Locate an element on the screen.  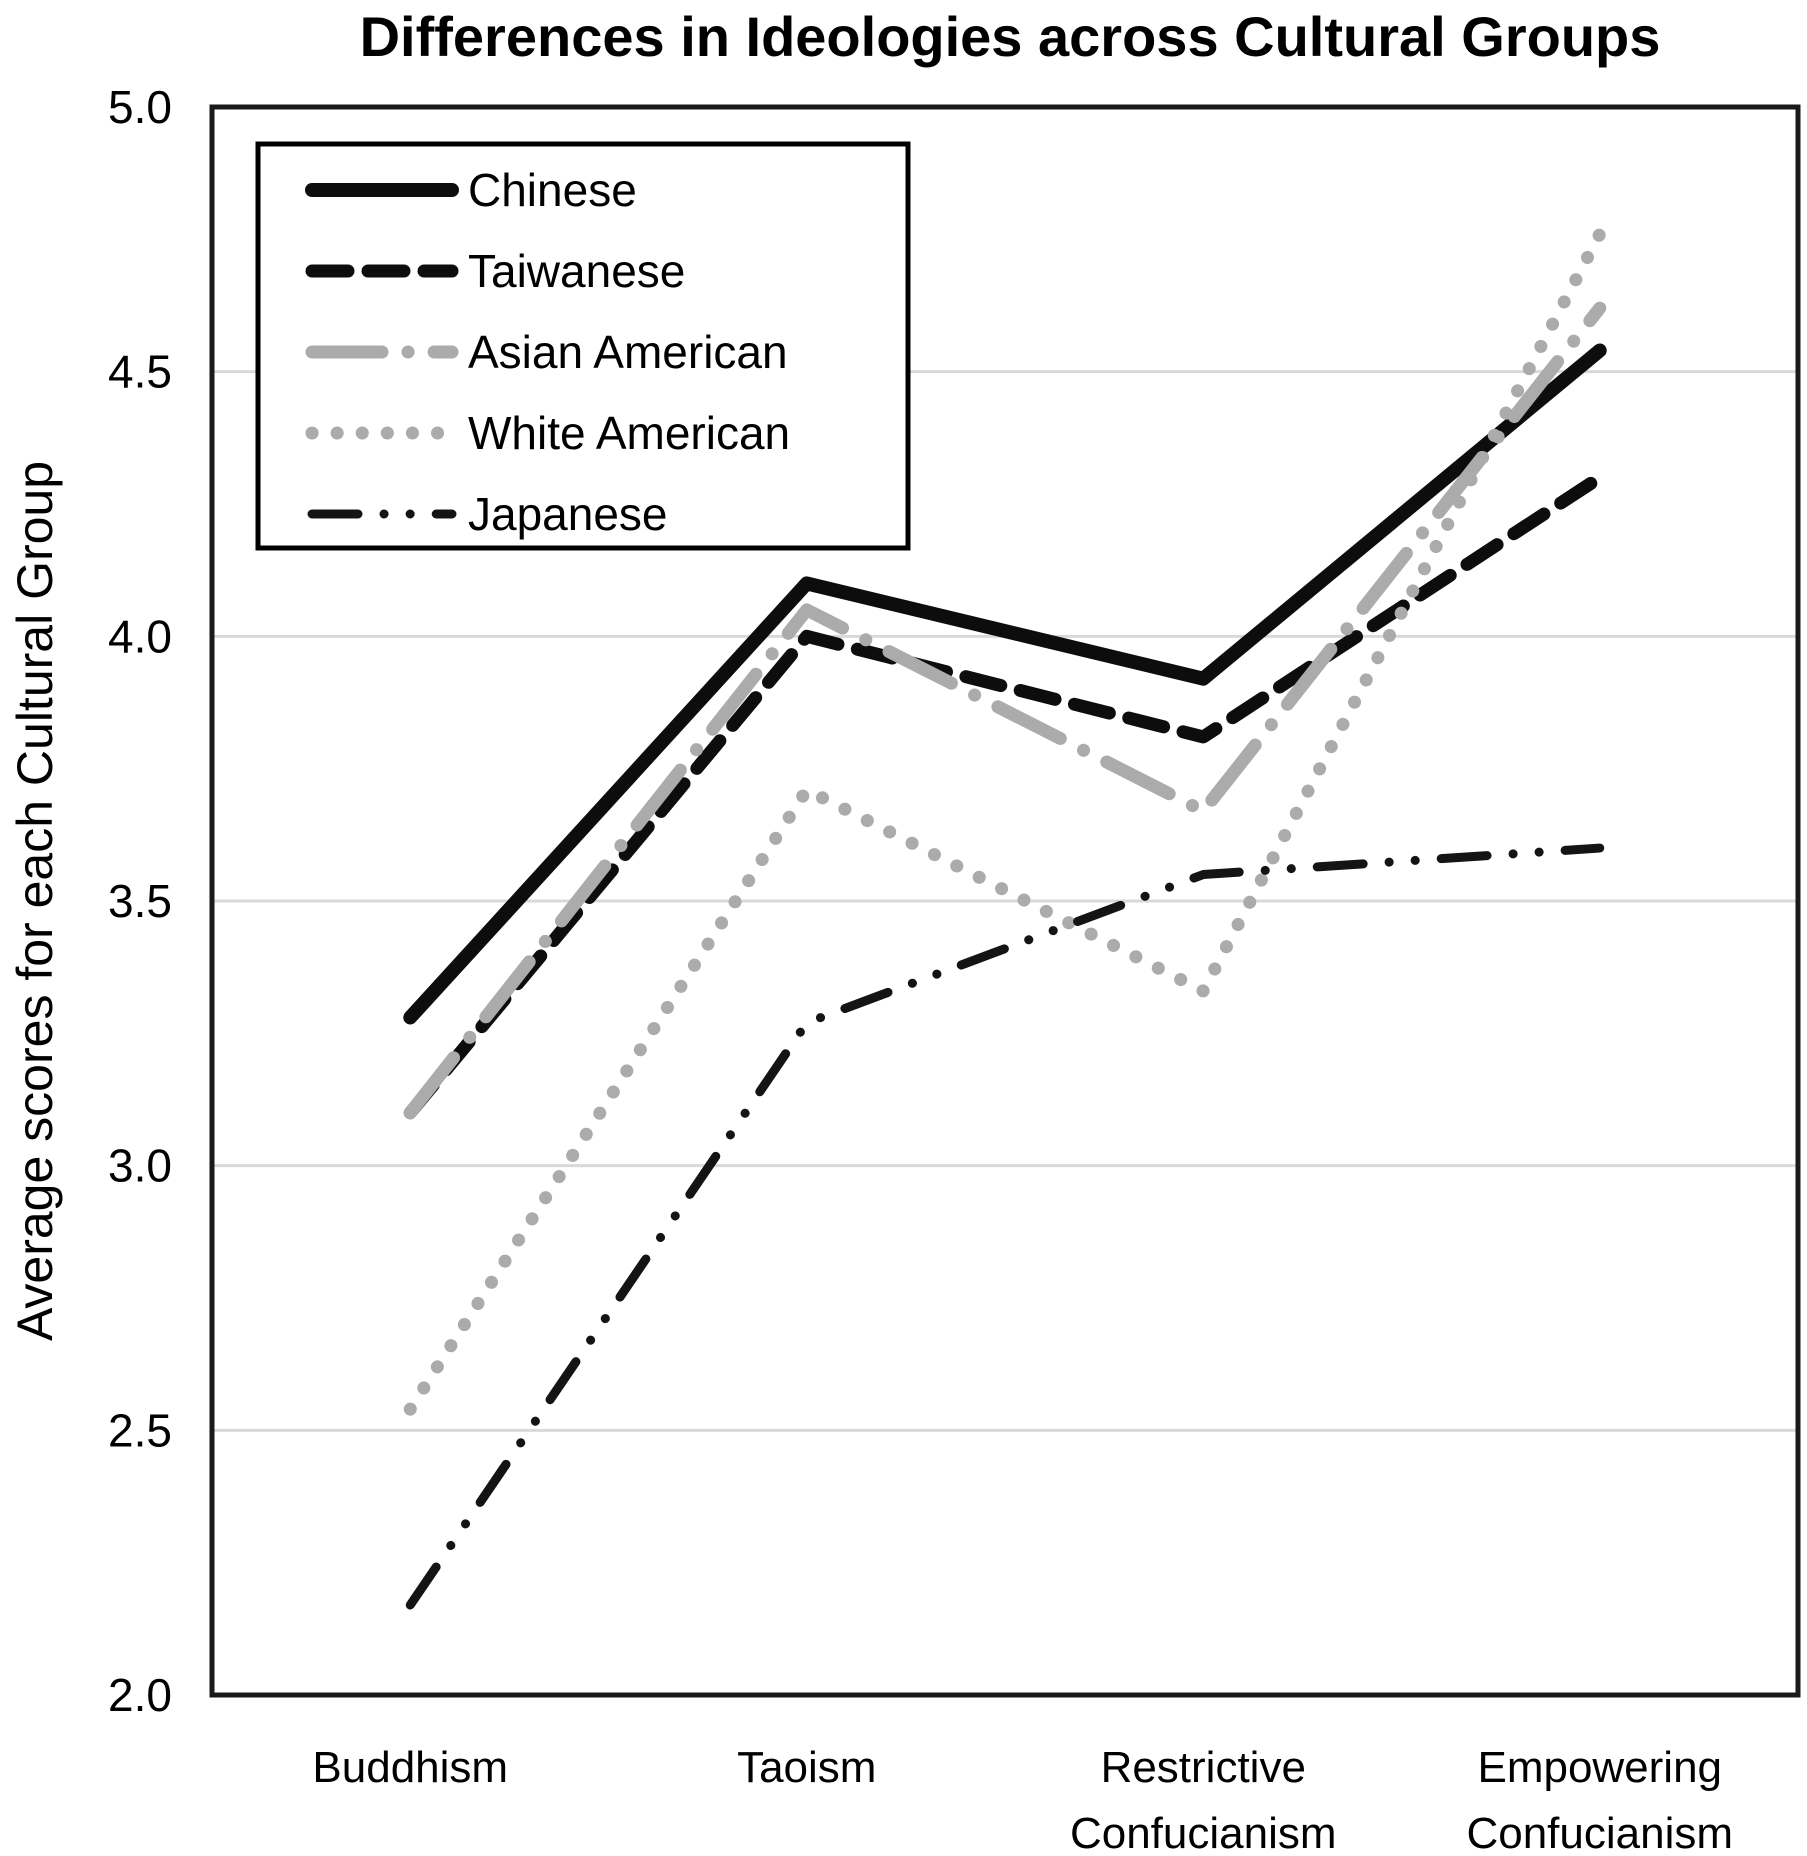
x-category-label-taoism: Taoism is located at coordinates (806, 1767).